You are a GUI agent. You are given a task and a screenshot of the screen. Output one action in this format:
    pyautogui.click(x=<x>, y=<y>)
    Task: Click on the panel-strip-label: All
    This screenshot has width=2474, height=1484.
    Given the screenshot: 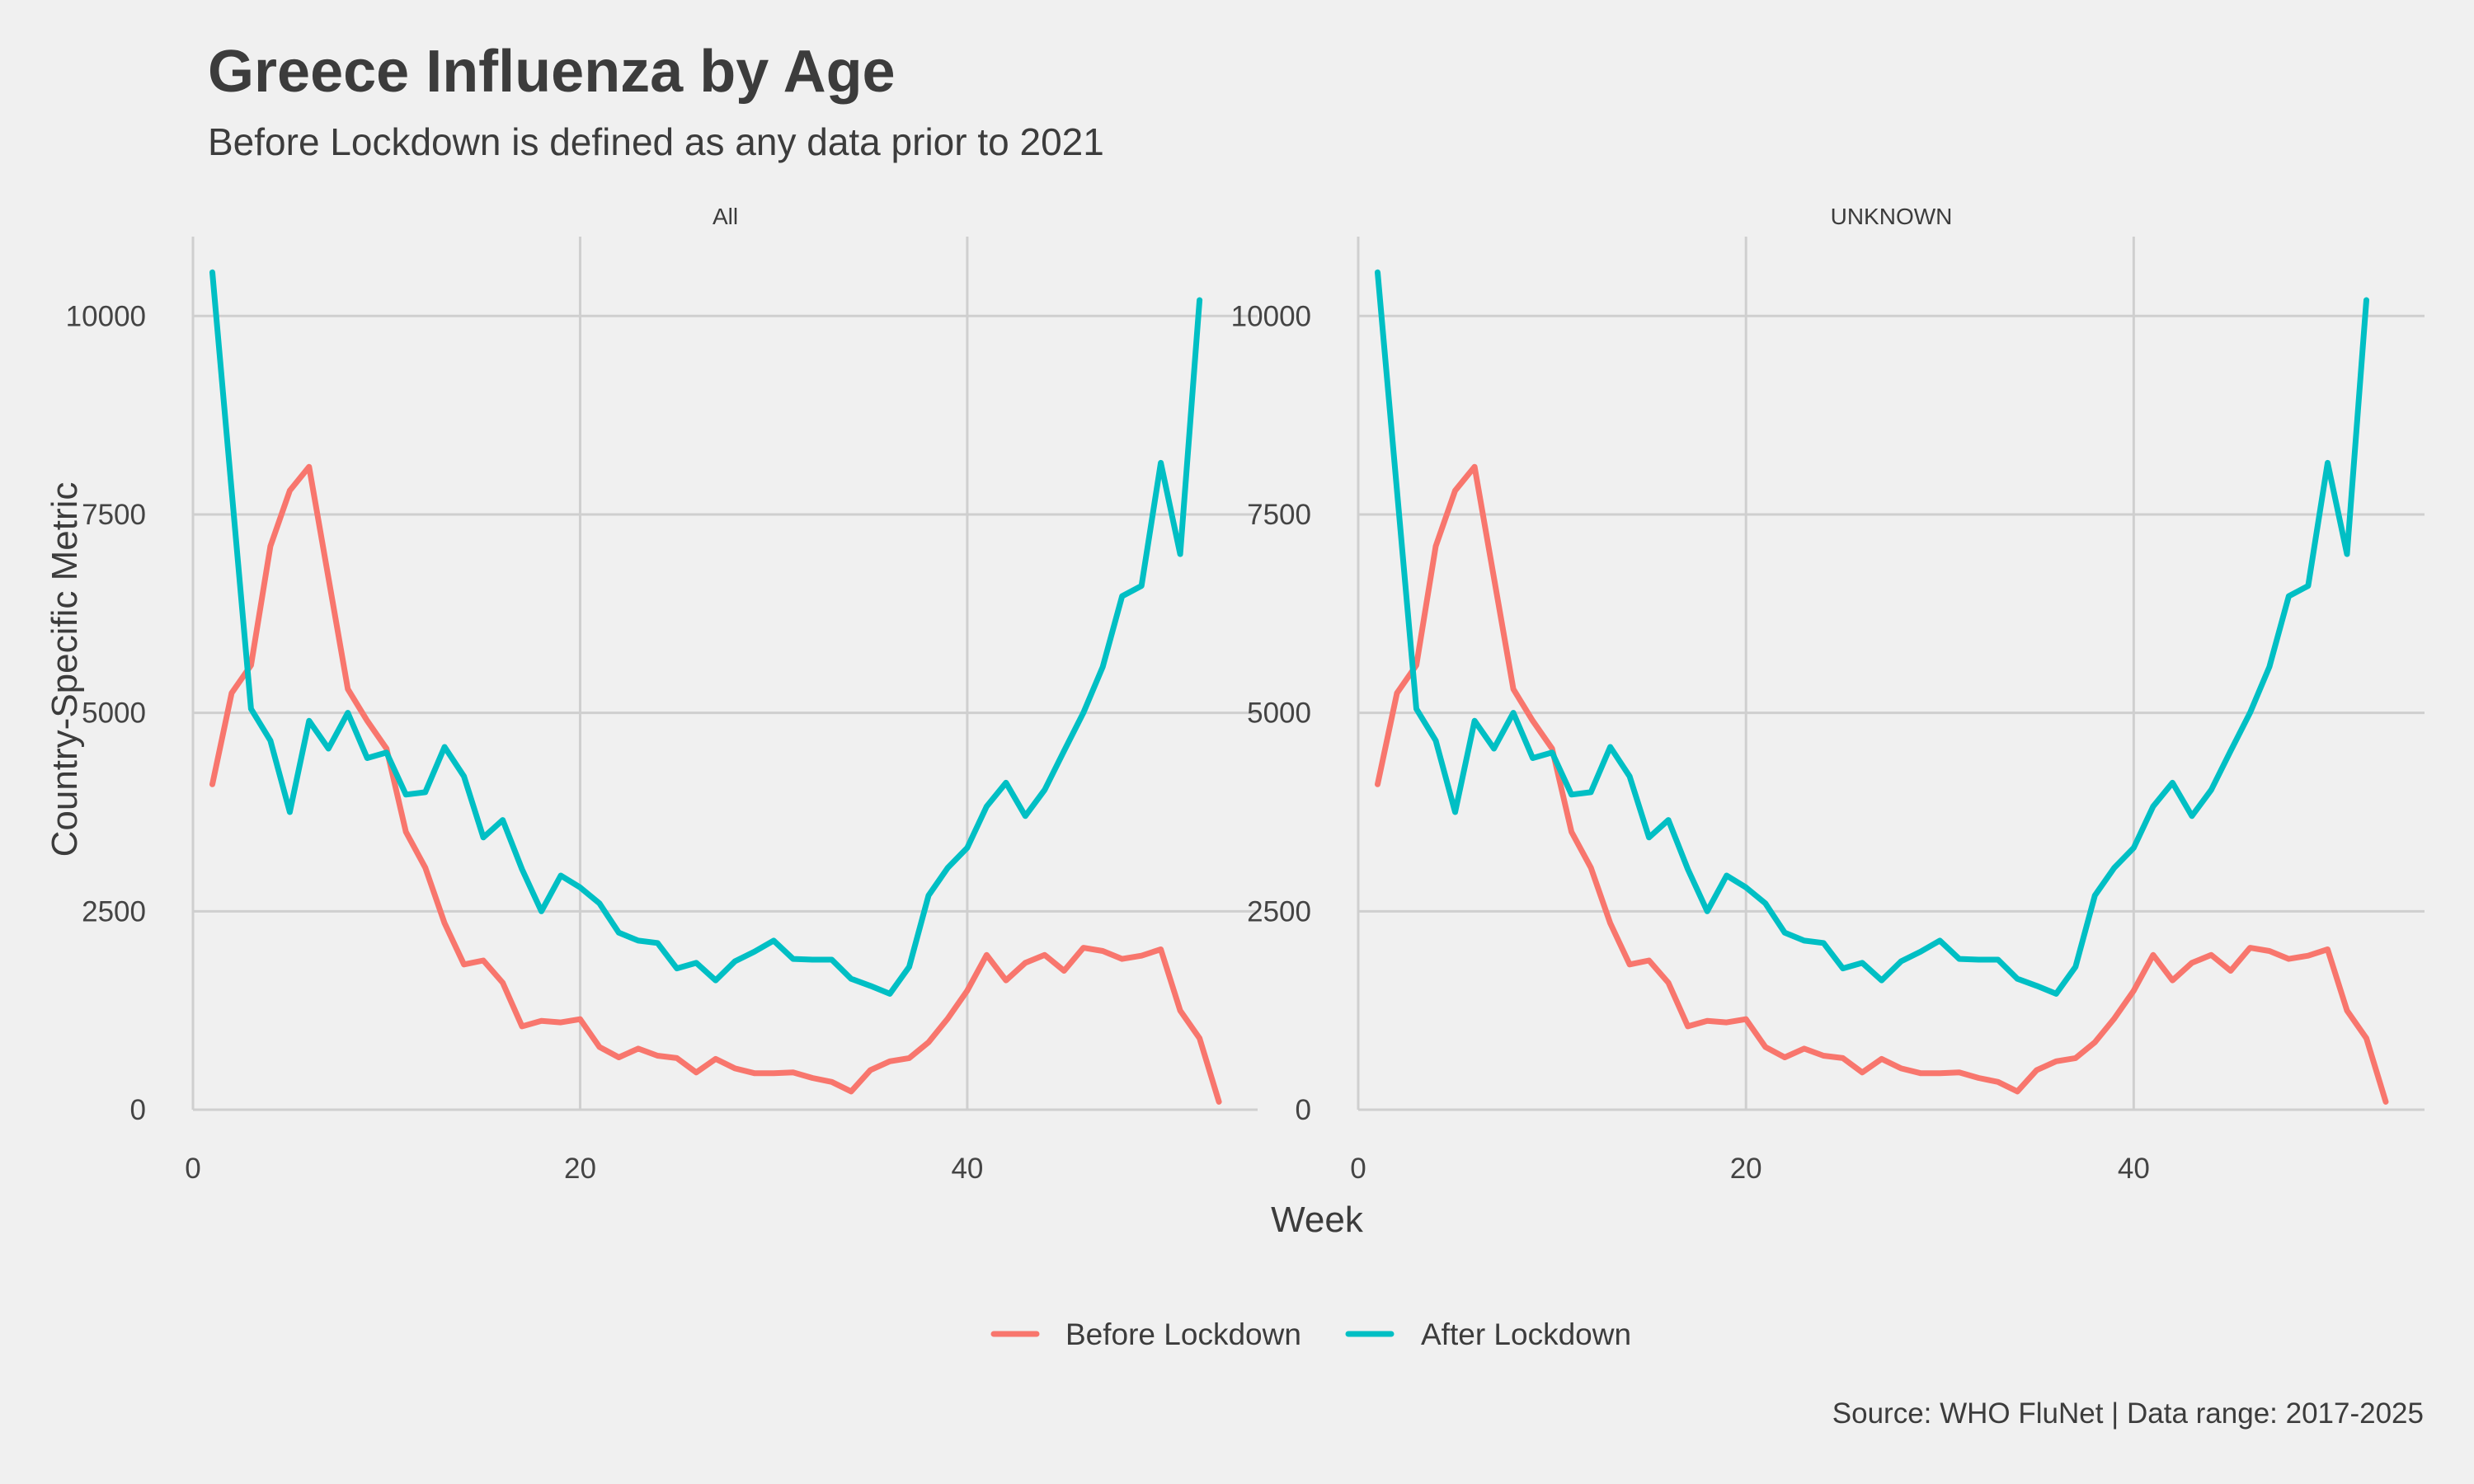 What is the action you would take?
    pyautogui.click(x=725, y=217)
    